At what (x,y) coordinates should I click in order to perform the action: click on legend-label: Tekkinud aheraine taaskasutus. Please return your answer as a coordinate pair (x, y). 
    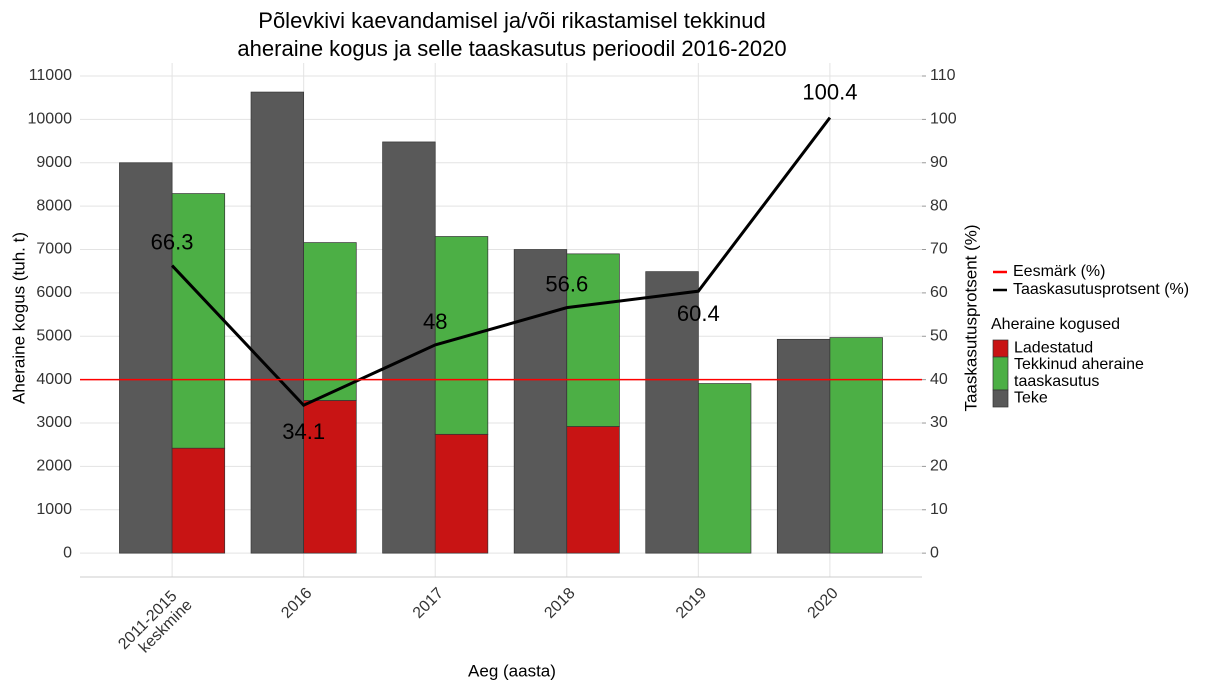
    Looking at the image, I should click on (1081, 373).